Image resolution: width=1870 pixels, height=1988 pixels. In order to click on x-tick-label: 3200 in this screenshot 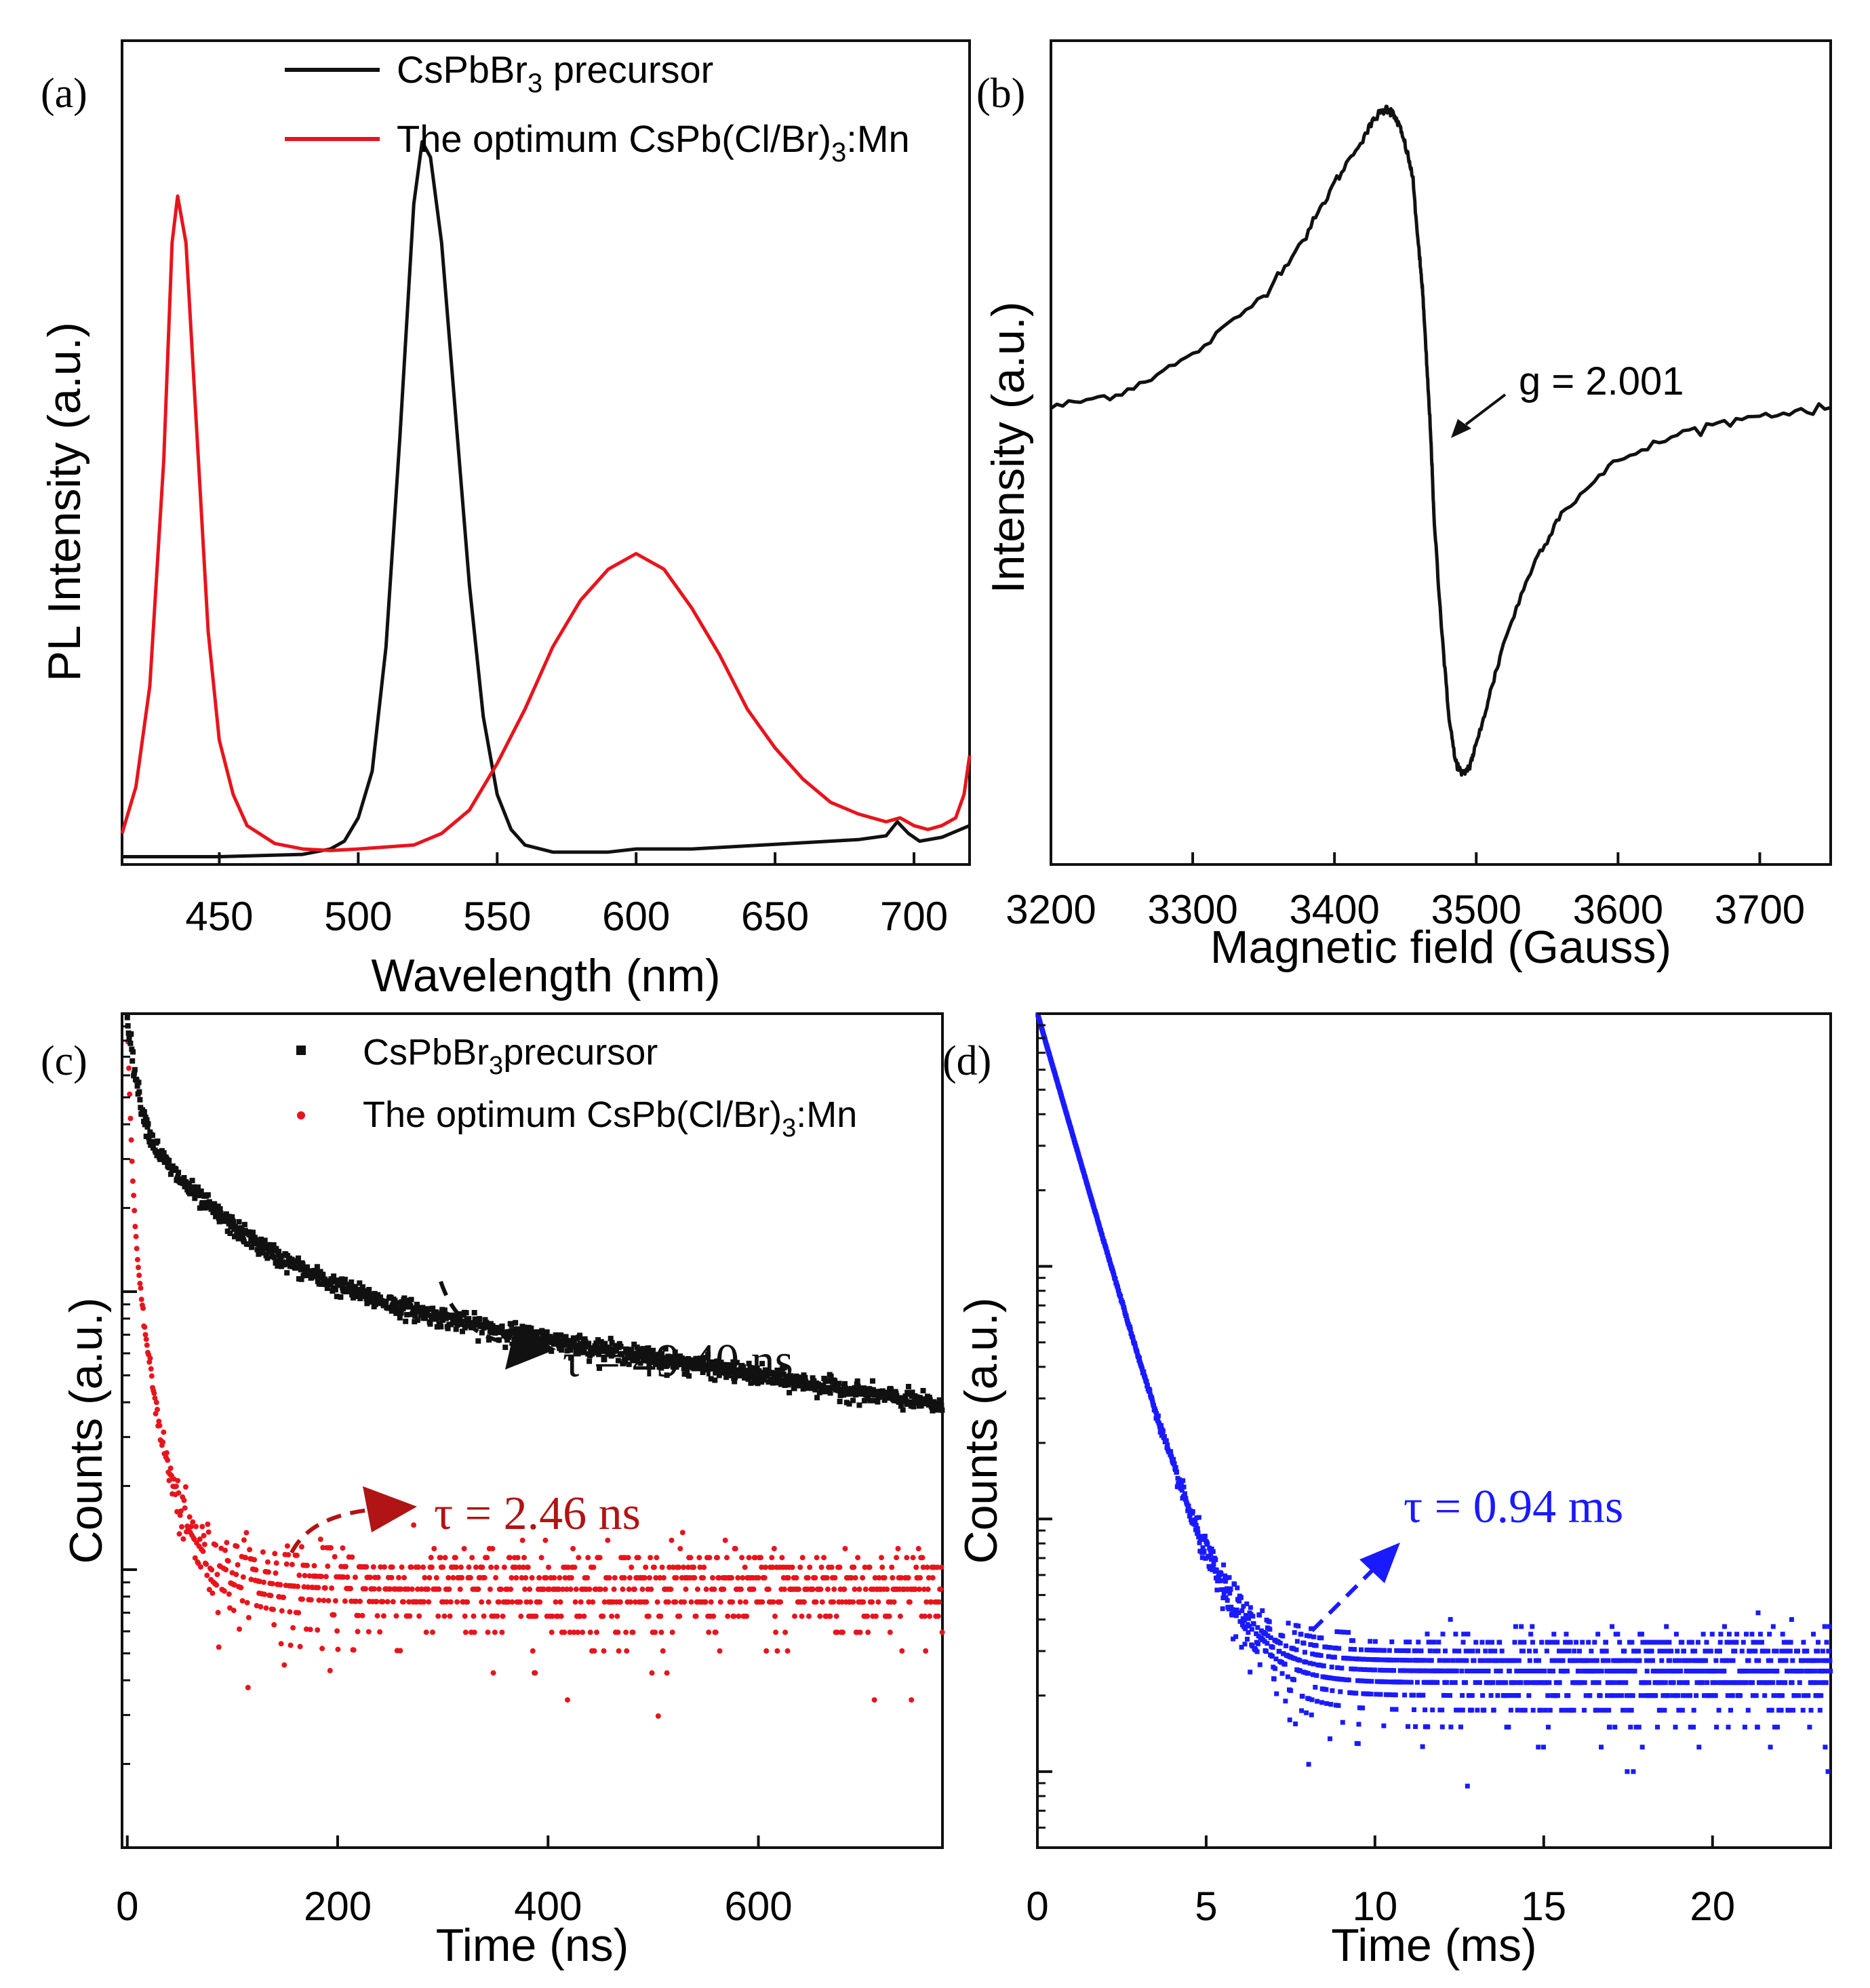, I will do `click(1051, 909)`.